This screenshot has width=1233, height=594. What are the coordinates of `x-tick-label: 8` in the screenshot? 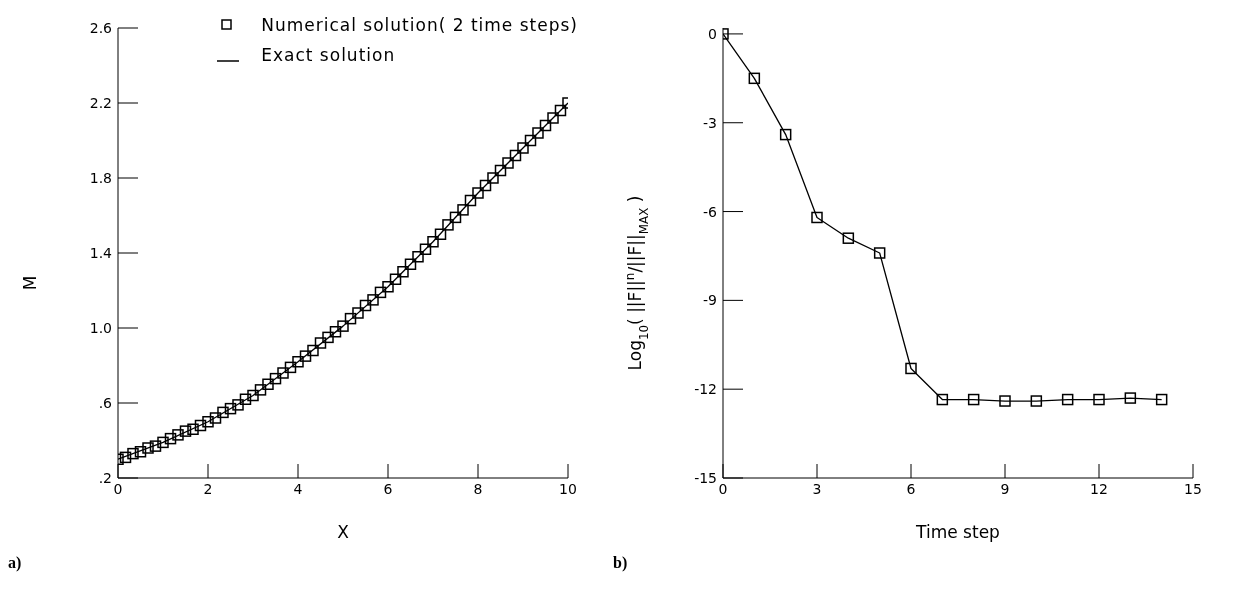 It's located at (478, 488).